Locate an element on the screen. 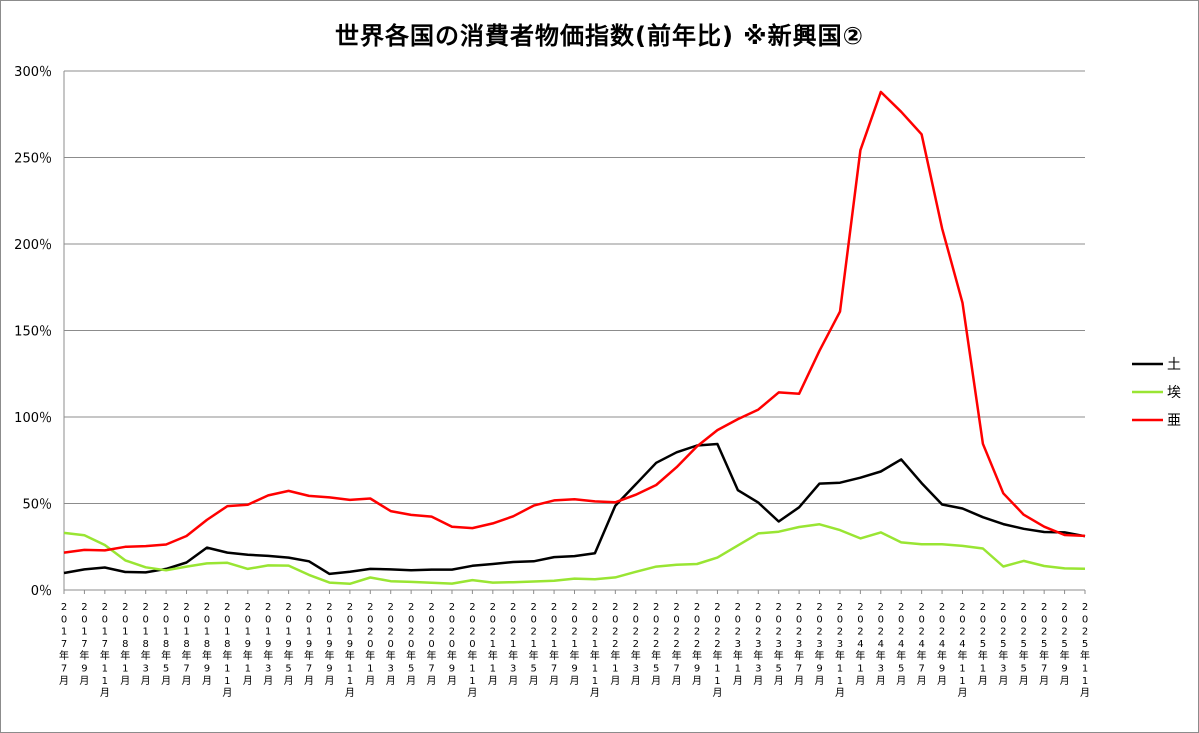 This screenshot has height=733, width=1199. y-tick-label: 50％ is located at coordinates (37, 505).